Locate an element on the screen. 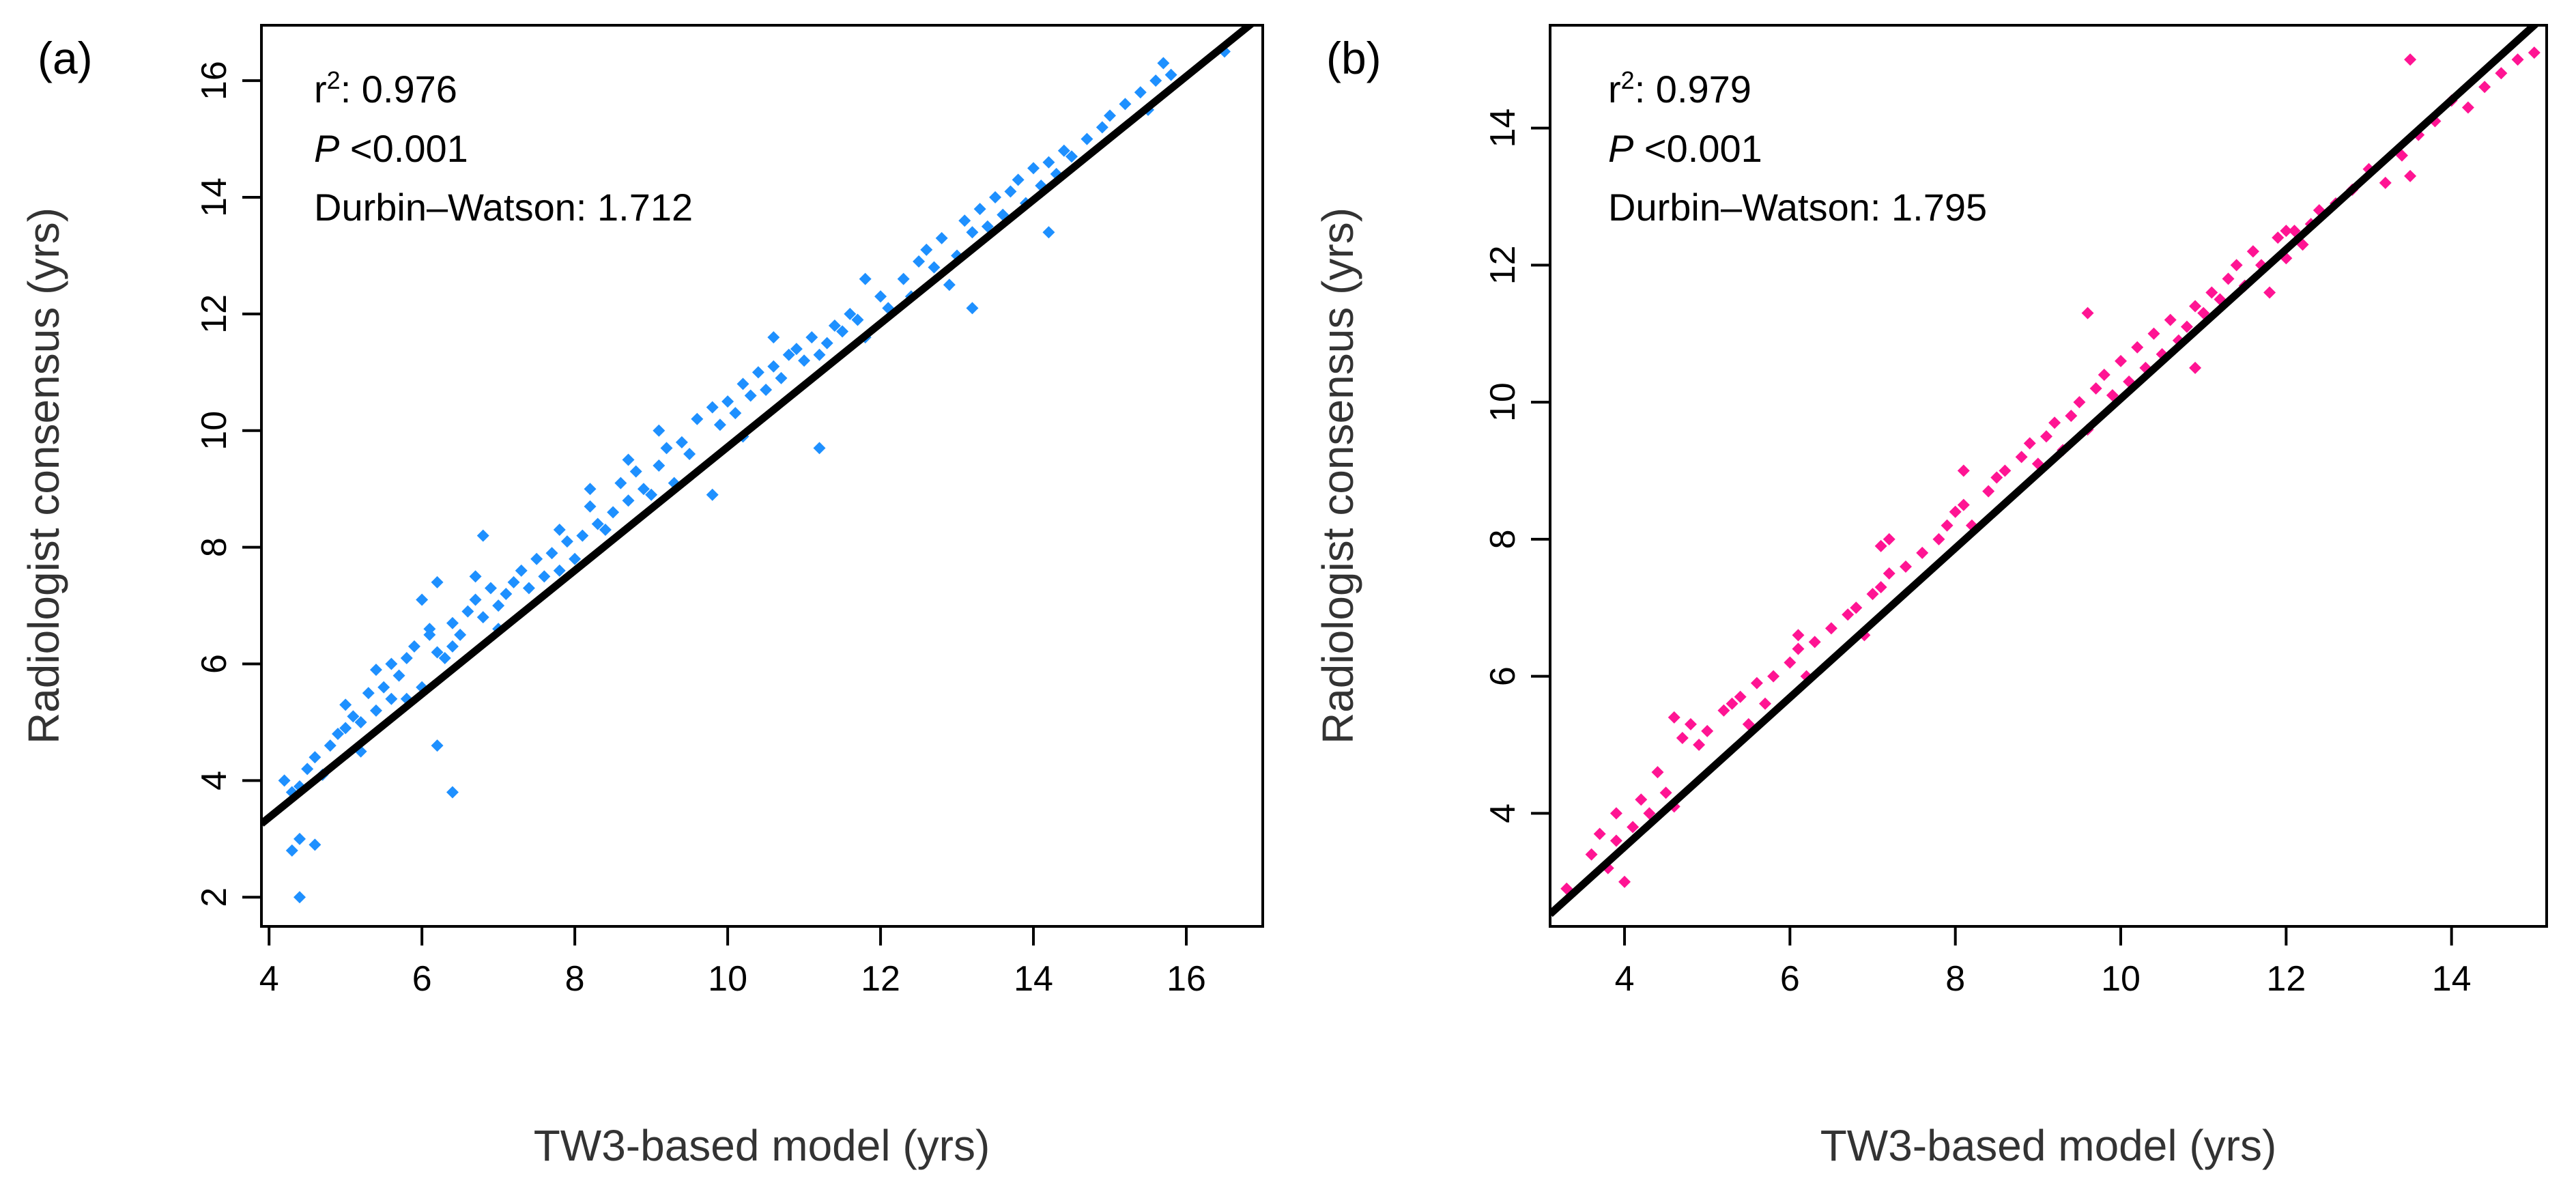  panel-b-x-tick-label: 4 is located at coordinates (1625, 979).